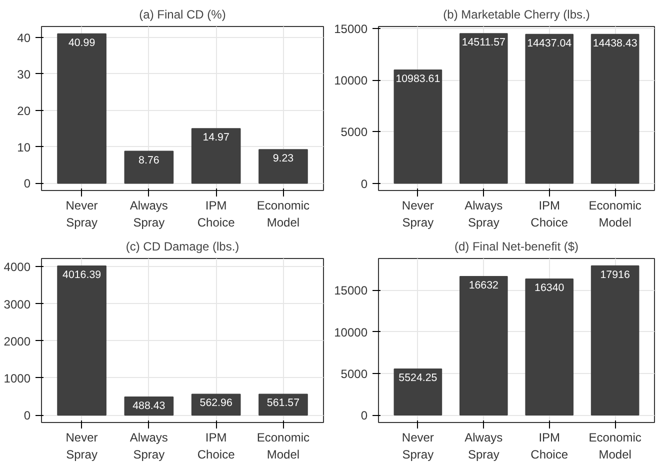  I want to click on data-label: 14511.57, so click(484, 42).